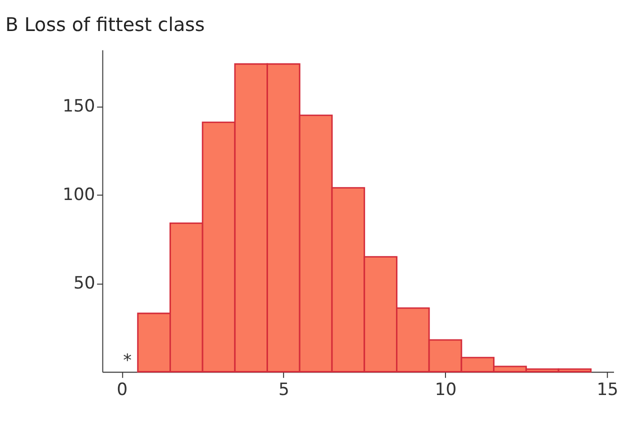  I want to click on x-tick-label: 10, so click(445, 390).